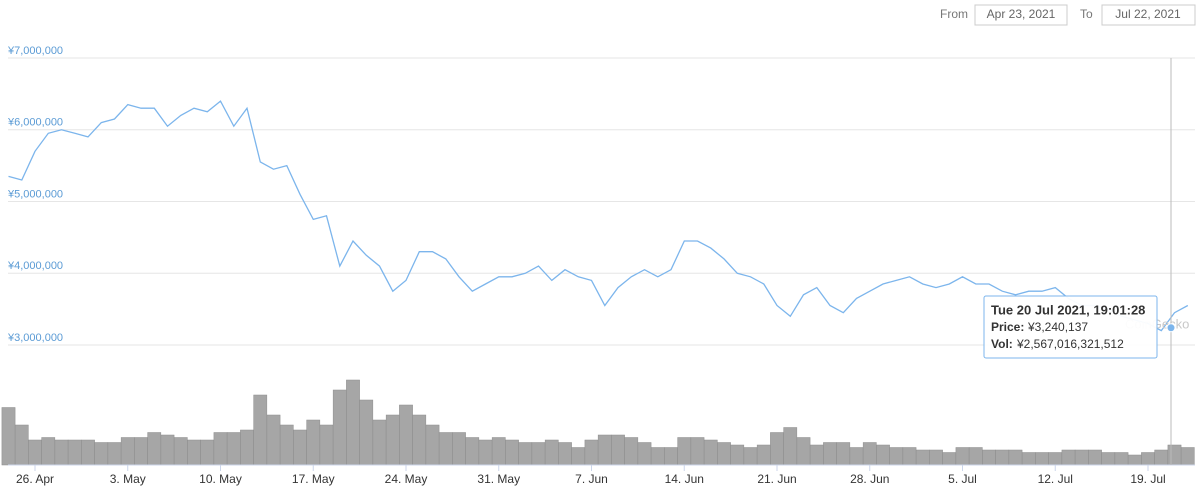 The height and width of the screenshot is (493, 1200). What do you see at coordinates (954, 14) in the screenshot?
I see `from-label: From` at bounding box center [954, 14].